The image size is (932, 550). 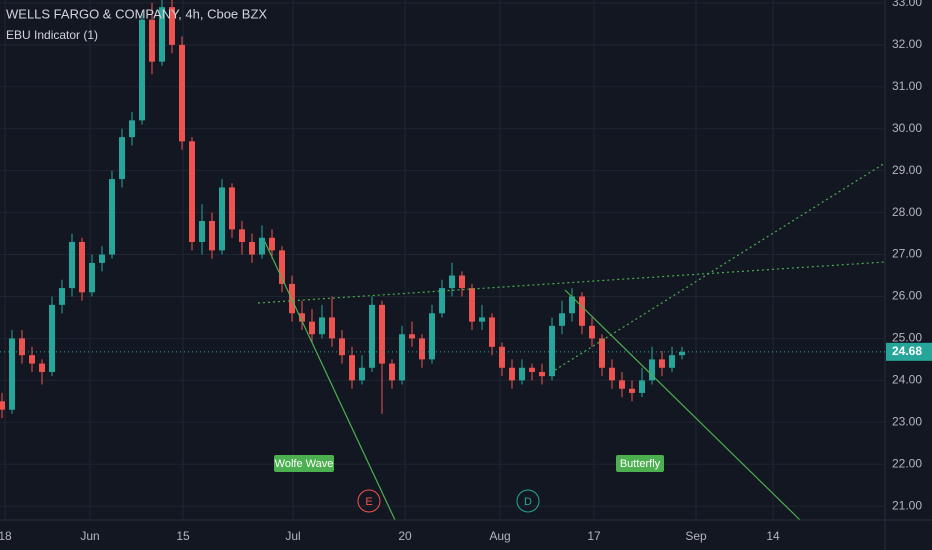 What do you see at coordinates (907, 212) in the screenshot?
I see `y-tick-label: 28.00` at bounding box center [907, 212].